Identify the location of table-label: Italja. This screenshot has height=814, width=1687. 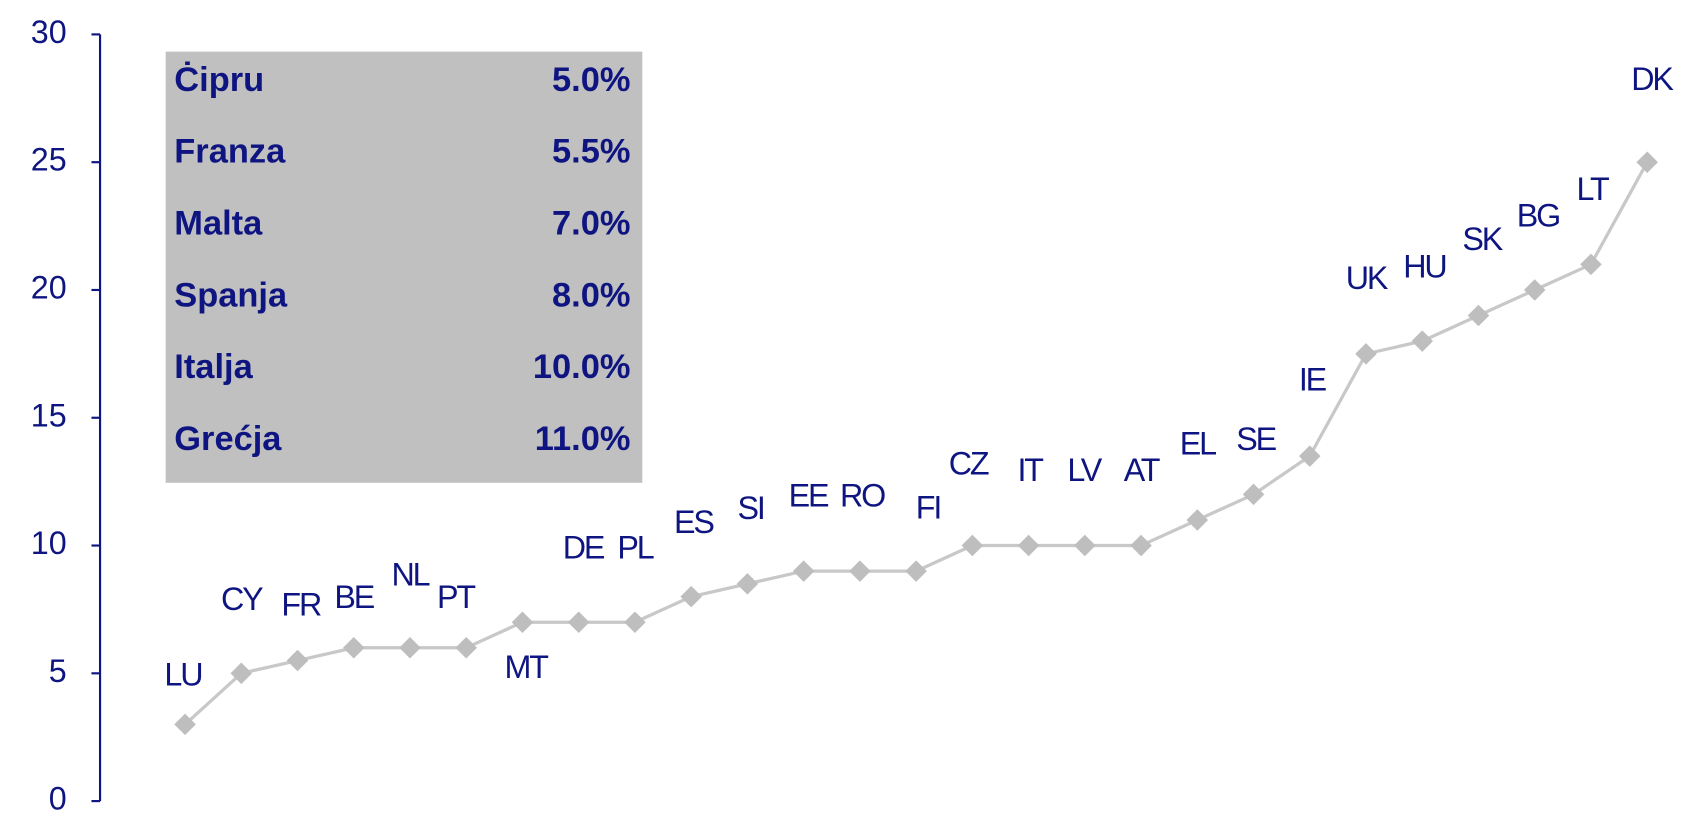
(213, 367).